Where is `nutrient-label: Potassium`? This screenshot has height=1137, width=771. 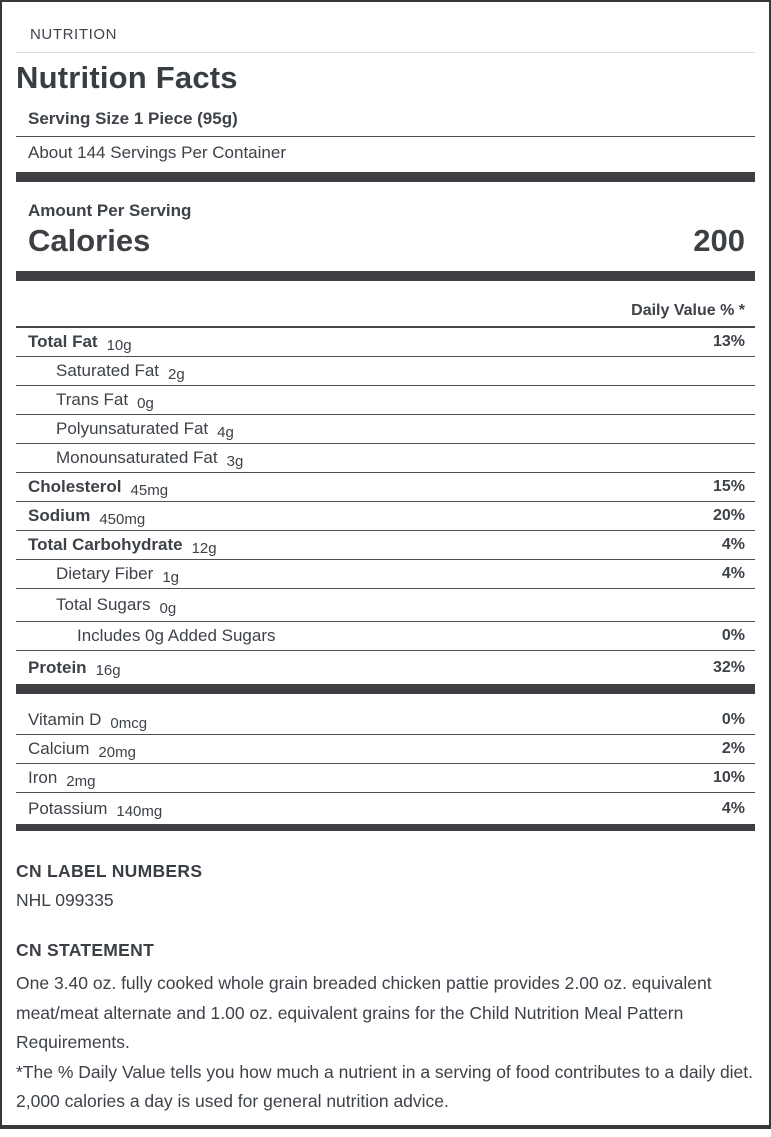
nutrient-label: Potassium is located at coordinates (68, 808).